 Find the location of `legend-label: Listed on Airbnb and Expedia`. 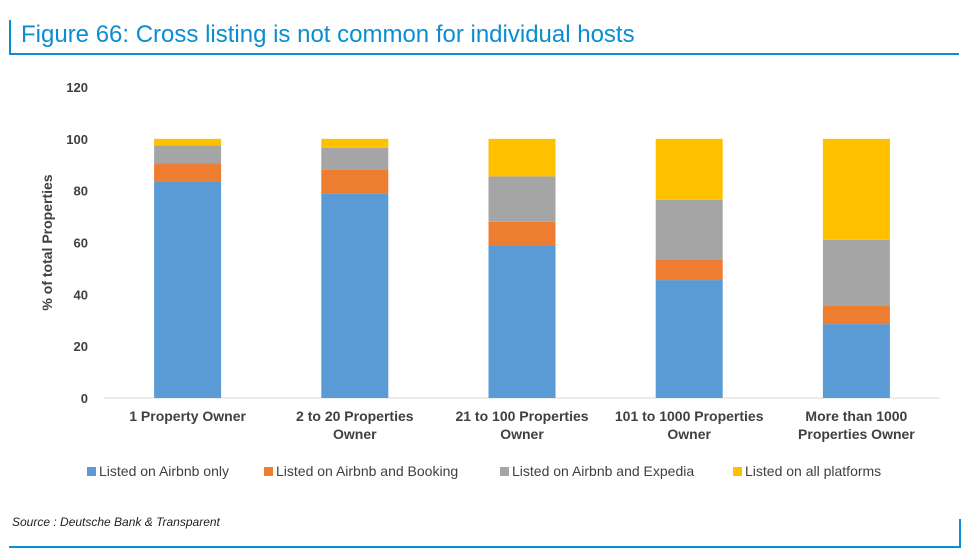

legend-label: Listed on Airbnb and Expedia is located at coordinates (603, 471).